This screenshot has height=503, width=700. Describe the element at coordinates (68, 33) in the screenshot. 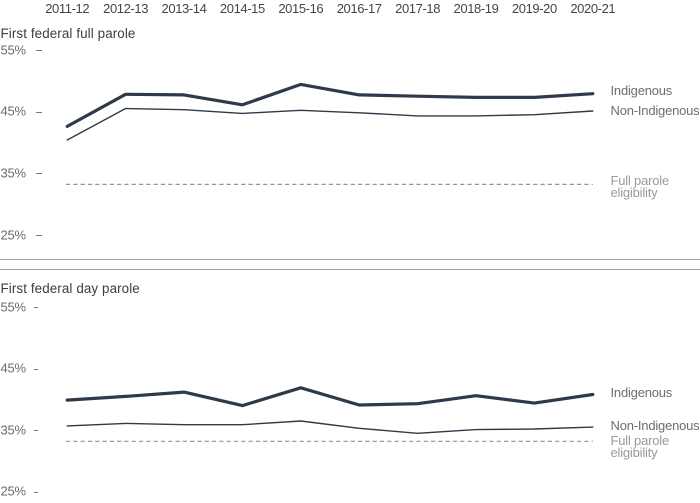

I see `chart-title-full-parole: First federal full parole` at that location.